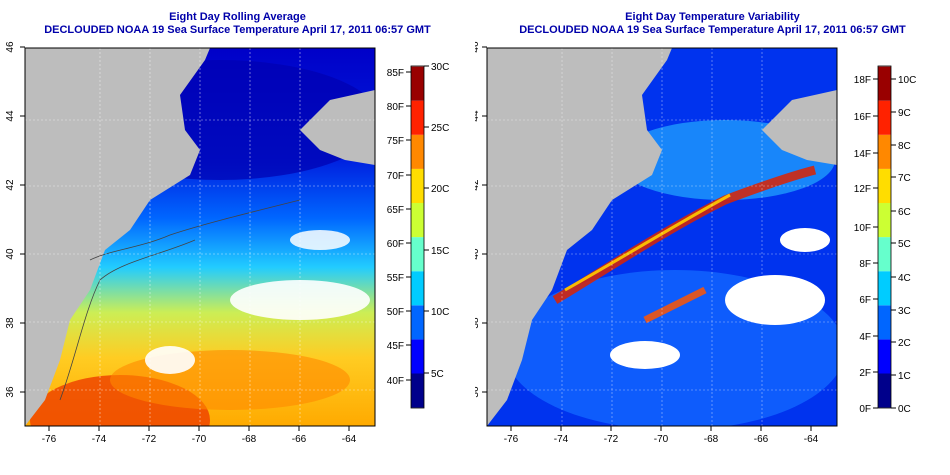 The image size is (950, 475). Describe the element at coordinates (15, 254) in the screenshot. I see `y-tick: 40` at that location.